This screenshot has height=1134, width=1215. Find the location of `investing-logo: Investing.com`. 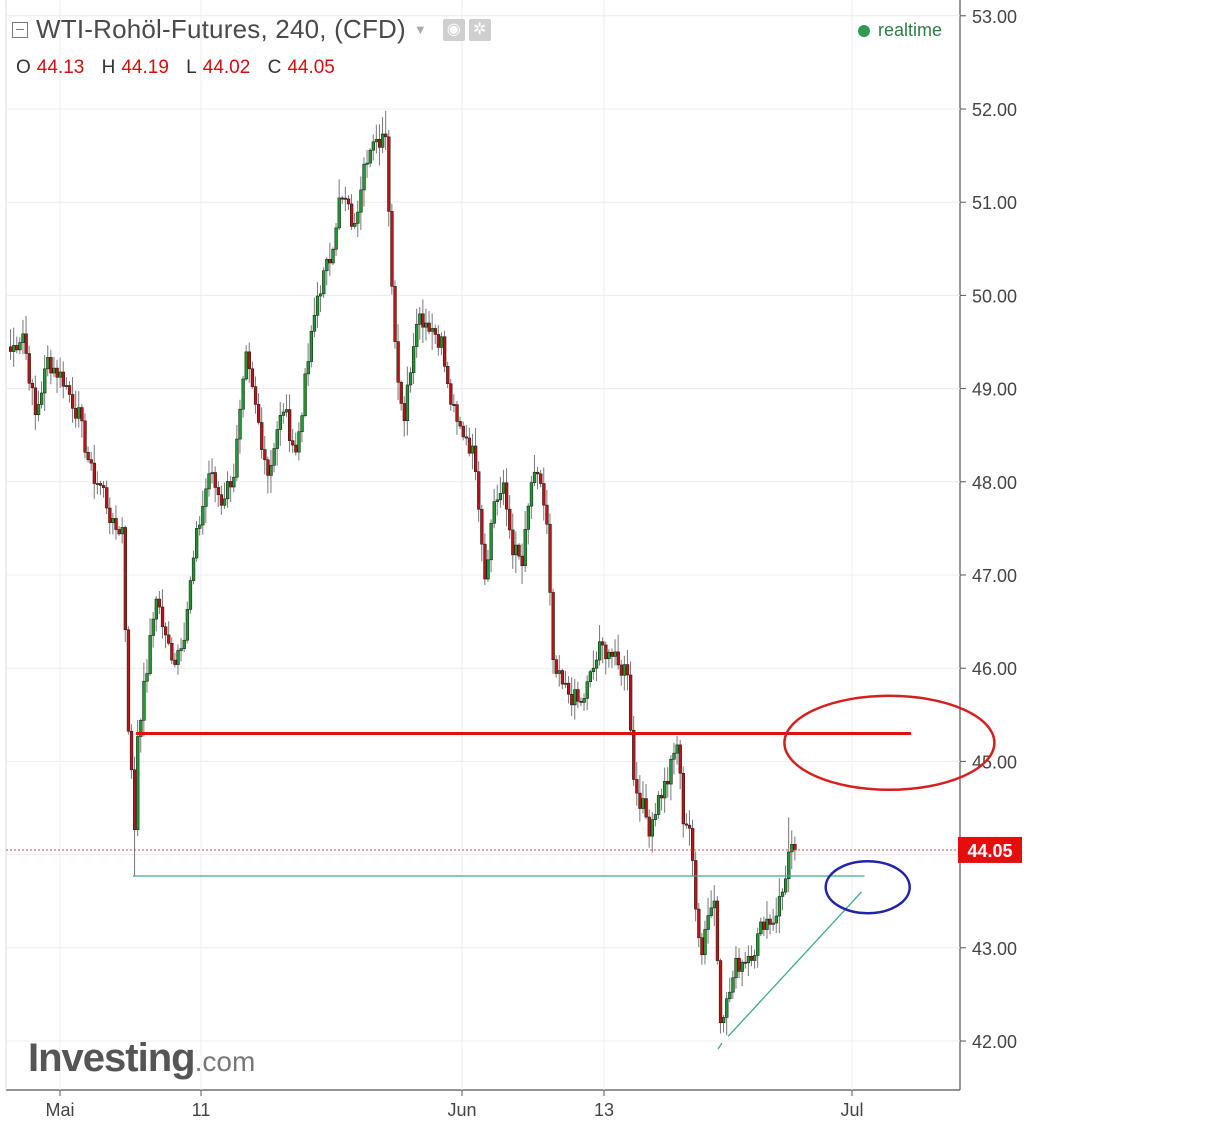

investing-logo: Investing.com is located at coordinates (141, 1058).